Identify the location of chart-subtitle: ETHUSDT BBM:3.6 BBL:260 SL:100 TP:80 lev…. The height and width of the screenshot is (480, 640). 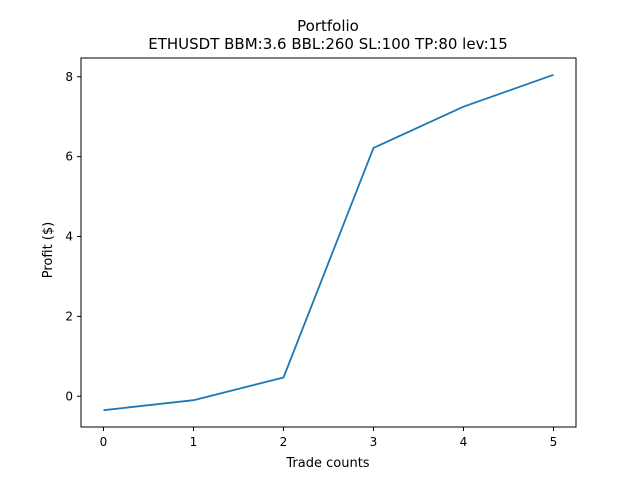
(328, 44).